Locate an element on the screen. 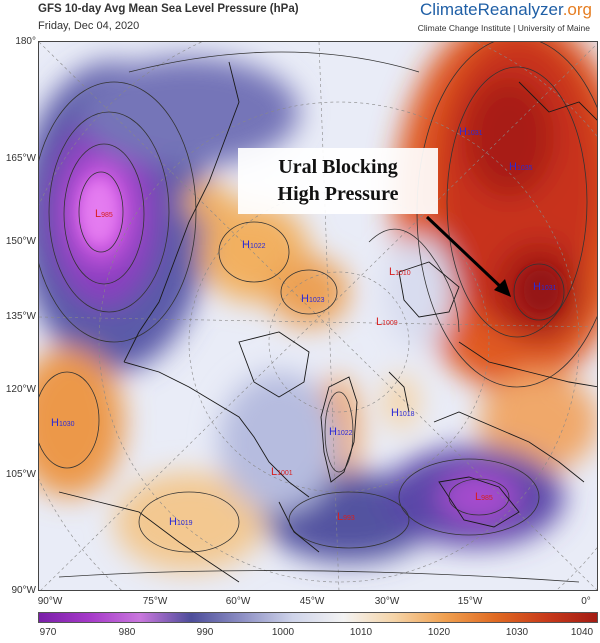  lon-label: 0° is located at coordinates (586, 601).